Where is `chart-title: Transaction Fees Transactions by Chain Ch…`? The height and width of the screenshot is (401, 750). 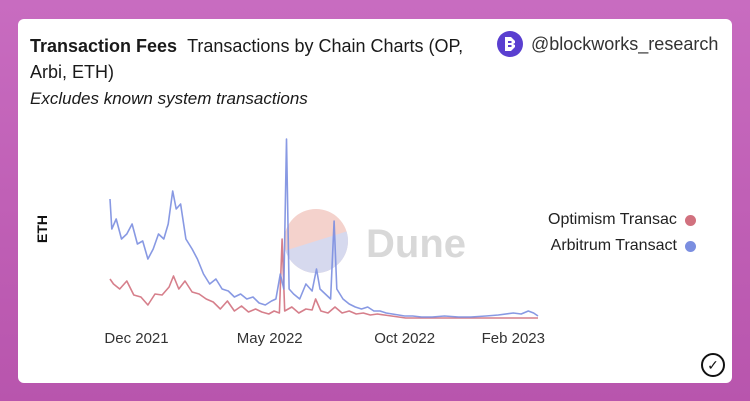
chart-title: Transaction Fees Transactions by Chain Ch… is located at coordinates (255, 59).